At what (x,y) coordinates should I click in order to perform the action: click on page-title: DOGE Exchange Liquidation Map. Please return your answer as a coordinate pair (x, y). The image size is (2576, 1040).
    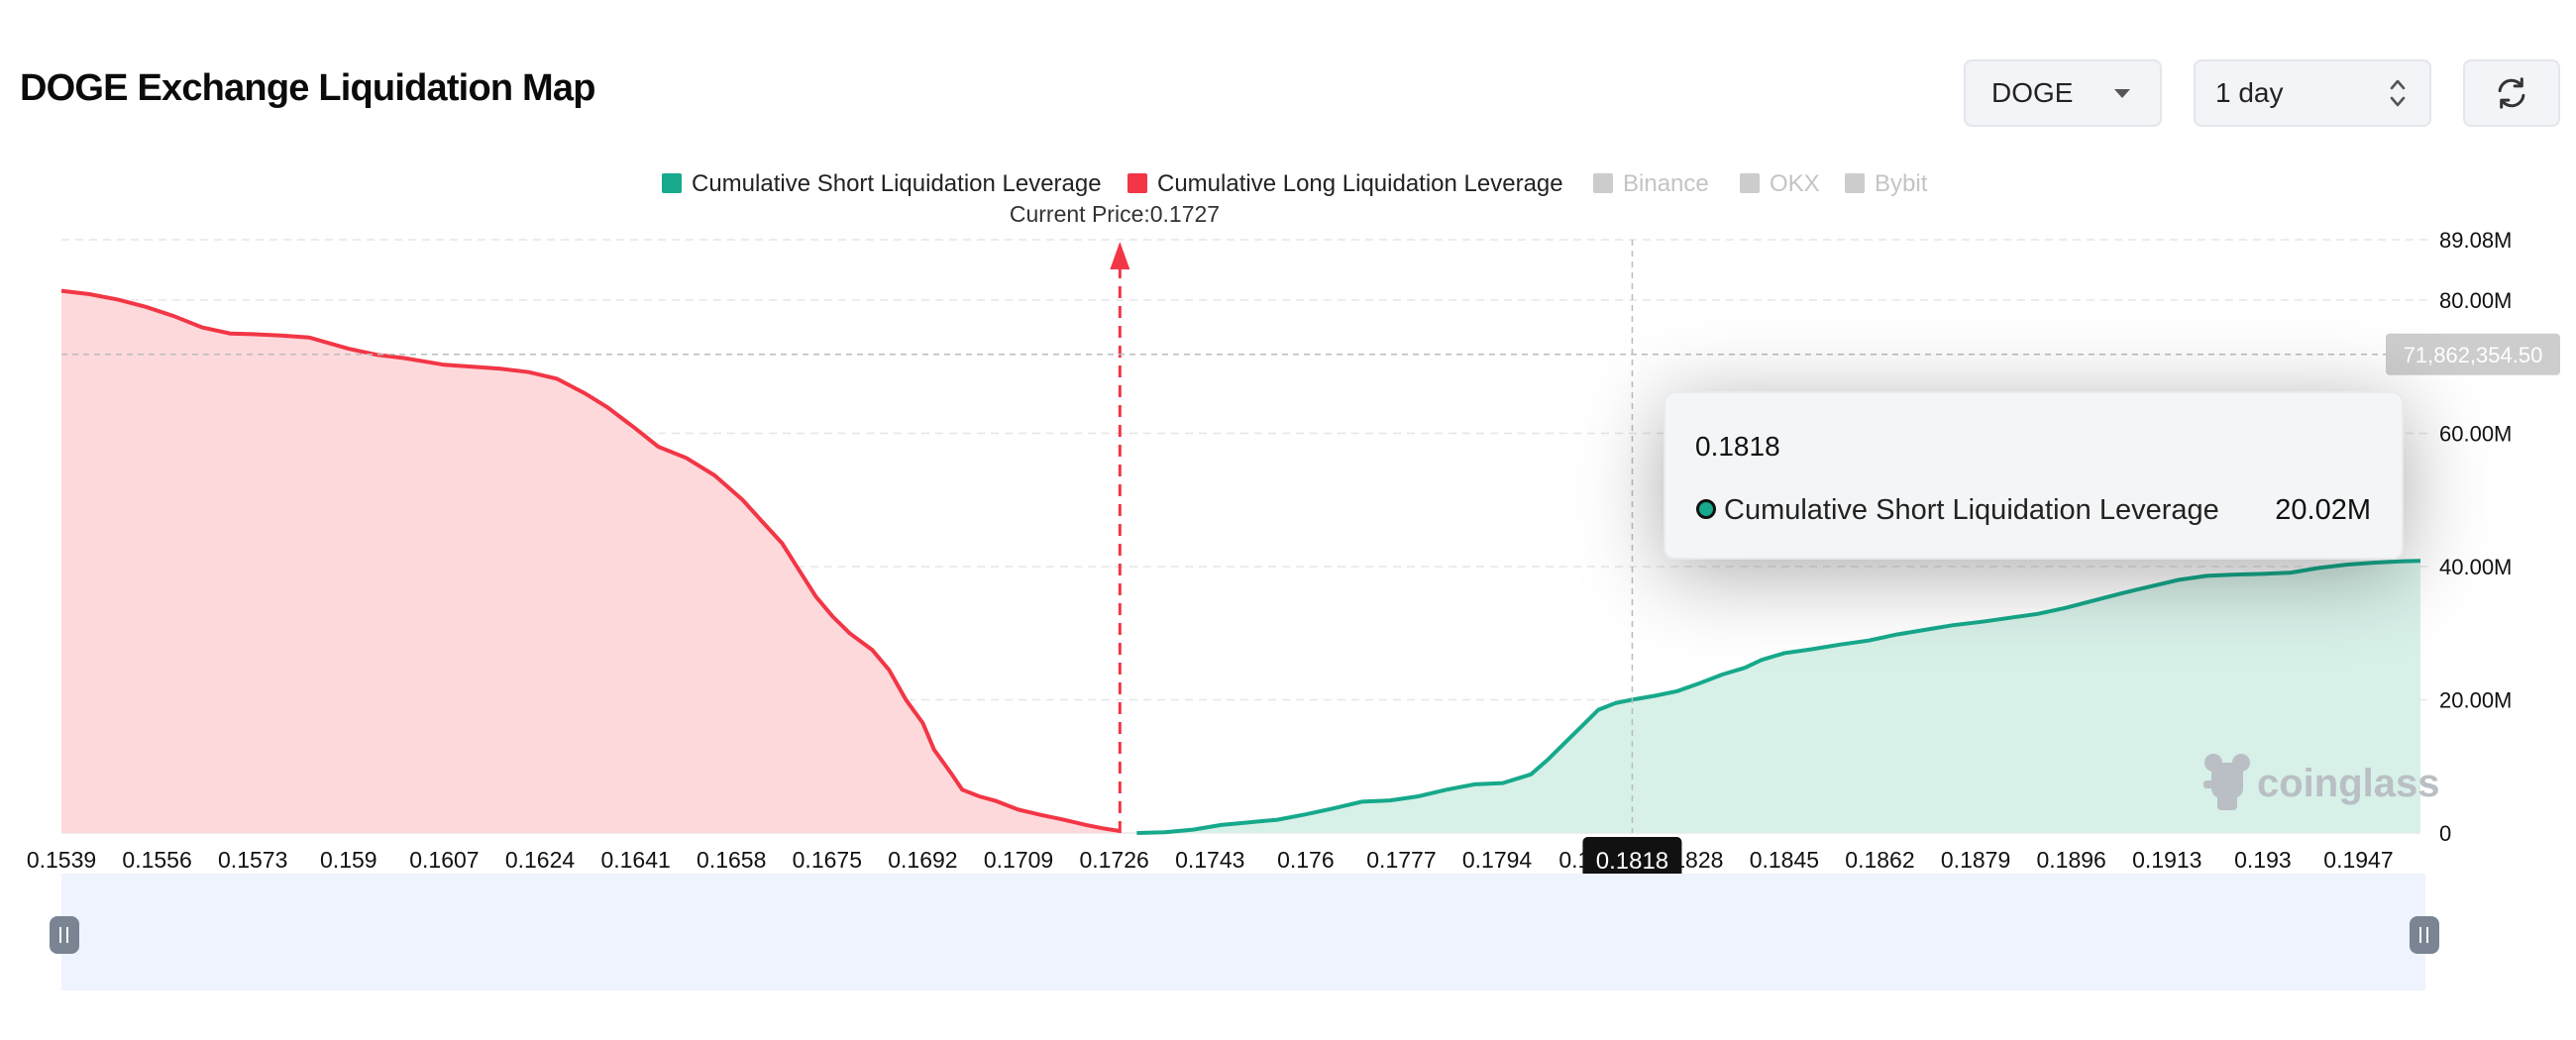
    Looking at the image, I should click on (307, 88).